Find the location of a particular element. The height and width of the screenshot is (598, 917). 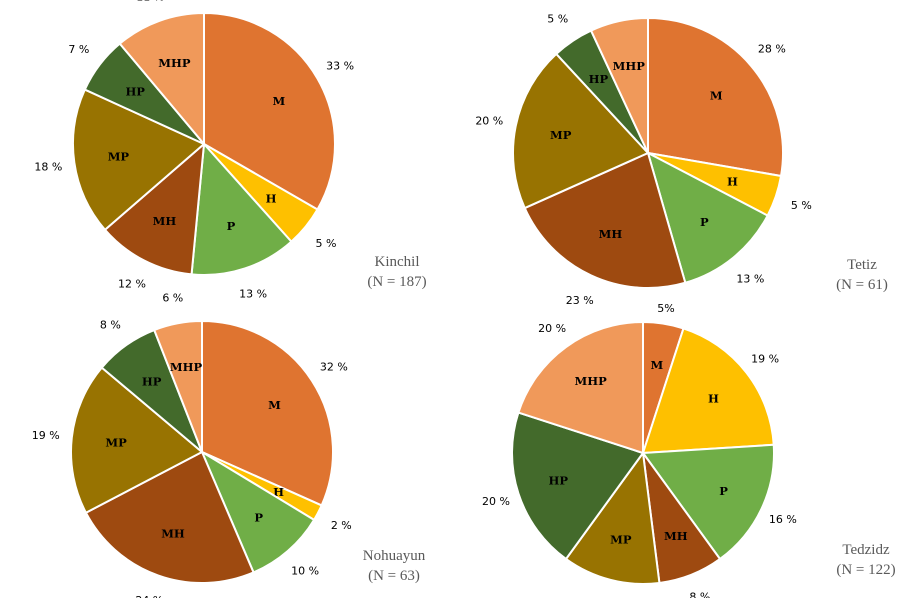

kinchil-title: Kinchil is located at coordinates (397, 262).